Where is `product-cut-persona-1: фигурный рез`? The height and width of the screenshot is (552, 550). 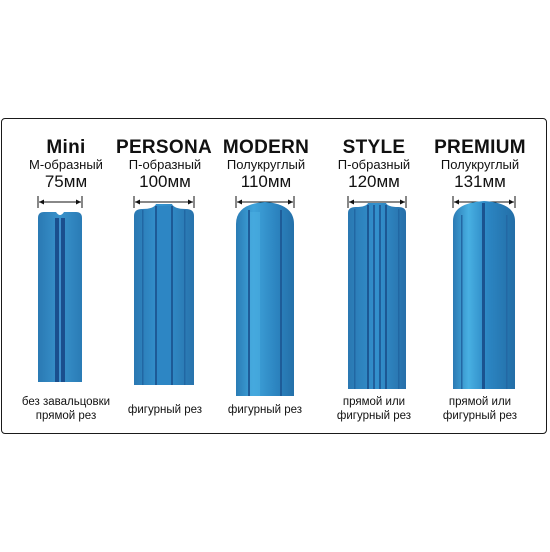 product-cut-persona-1: фигурный рез is located at coordinates (165, 410).